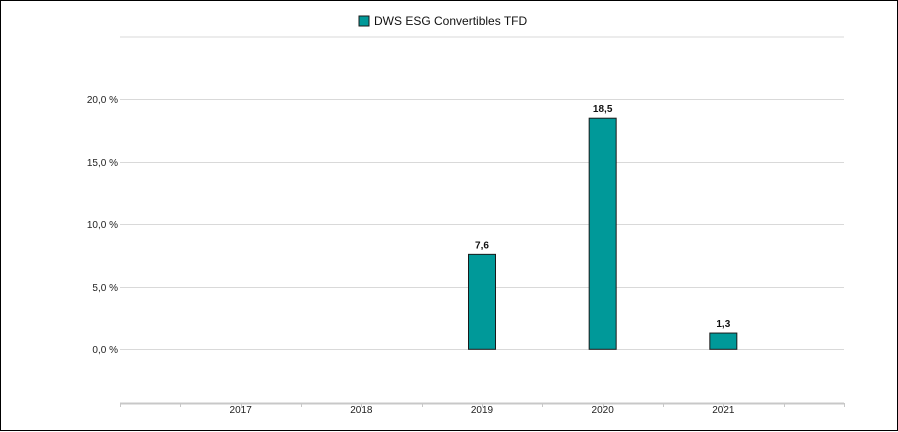  I want to click on y-tick-label: 20,0 %, so click(102, 100).